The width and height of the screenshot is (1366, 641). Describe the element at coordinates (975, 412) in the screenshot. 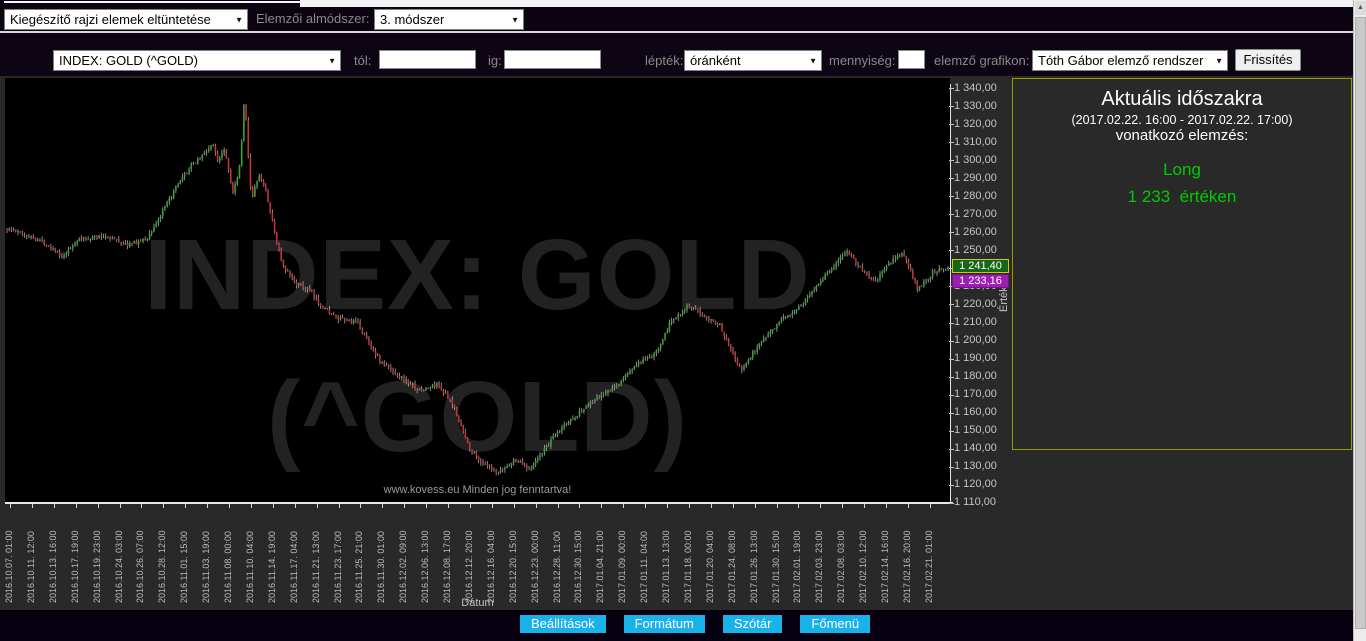

I see `y-tick-label: 1 160,00` at that location.